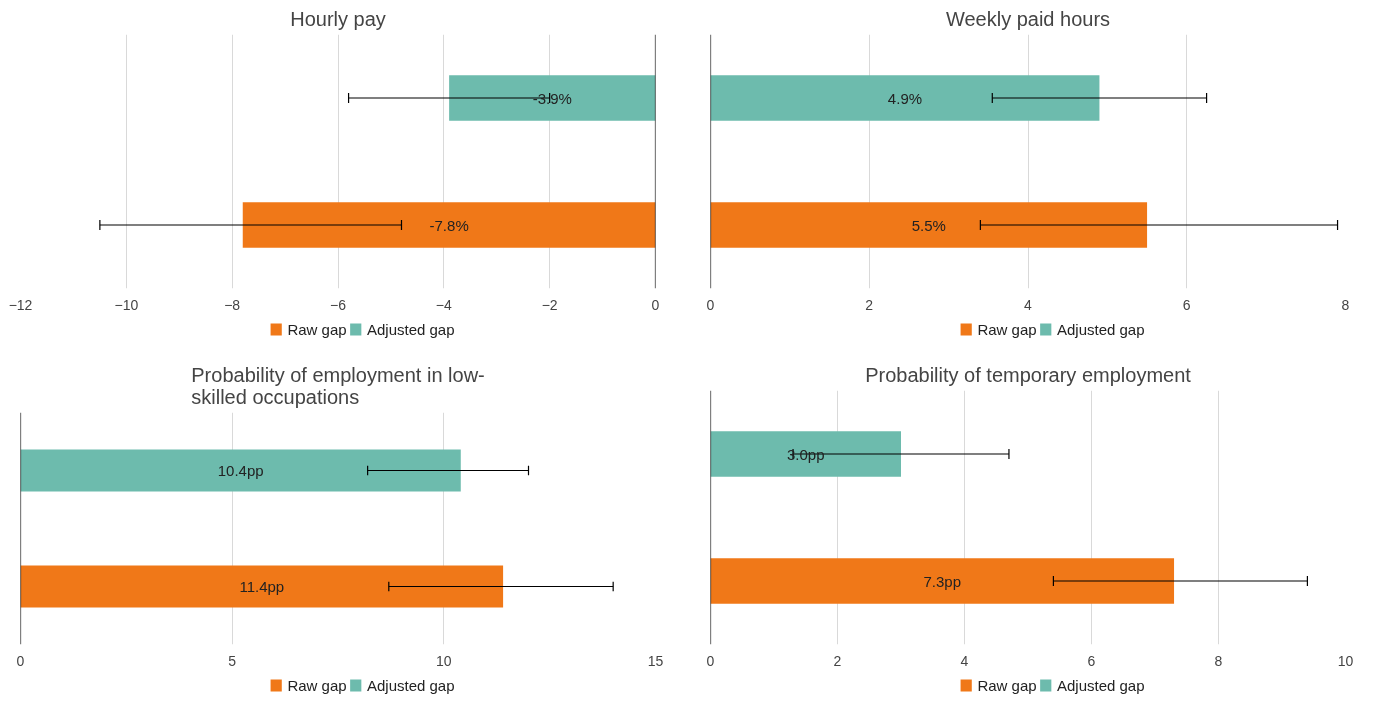  Describe the element at coordinates (928, 225) in the screenshot. I see `data-label: 5.5%` at that location.